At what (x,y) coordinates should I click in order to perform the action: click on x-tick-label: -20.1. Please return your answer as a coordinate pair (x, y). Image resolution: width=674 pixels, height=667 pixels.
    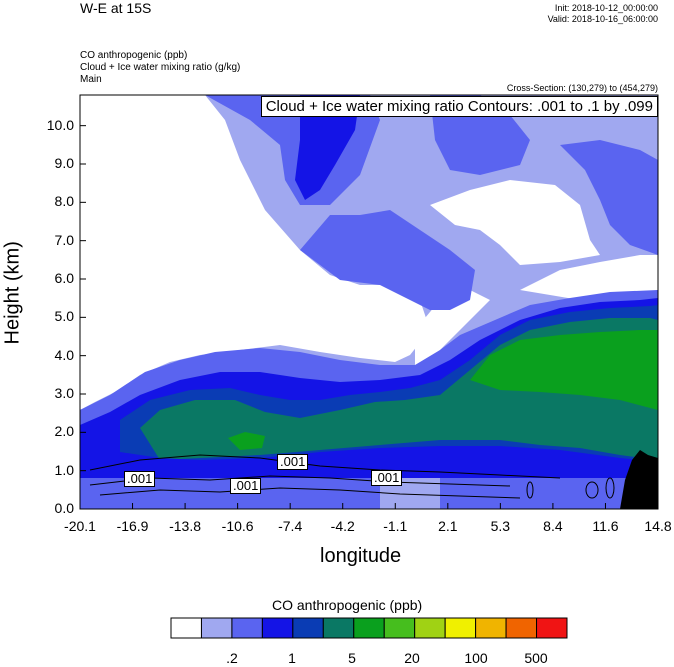
    Looking at the image, I should click on (80, 526).